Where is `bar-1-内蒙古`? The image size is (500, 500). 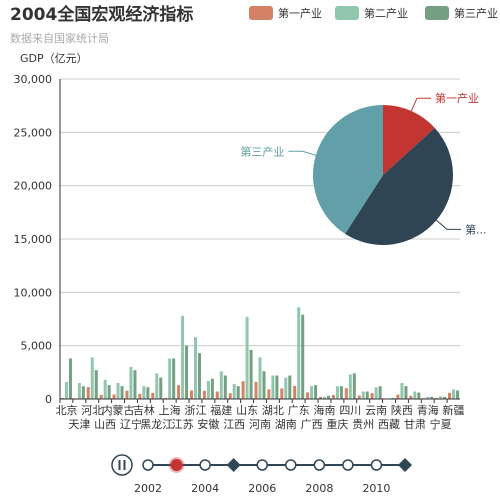 bar-1-内蒙古 is located at coordinates (118, 391).